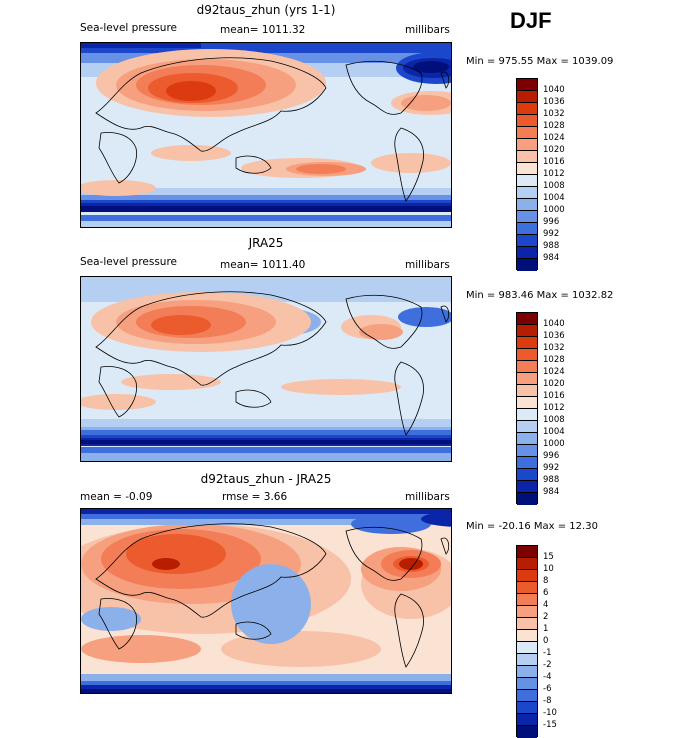 The width and height of the screenshot is (700, 738). I want to click on panel-obs-map, so click(266, 369).